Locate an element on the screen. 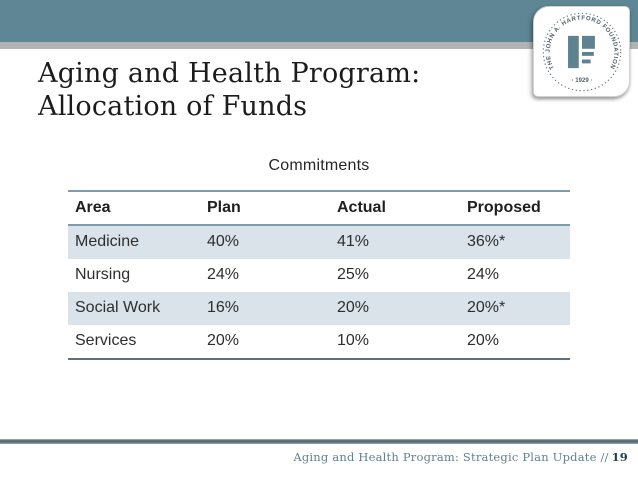 The image size is (638, 479). page-number: 19 is located at coordinates (619, 457).